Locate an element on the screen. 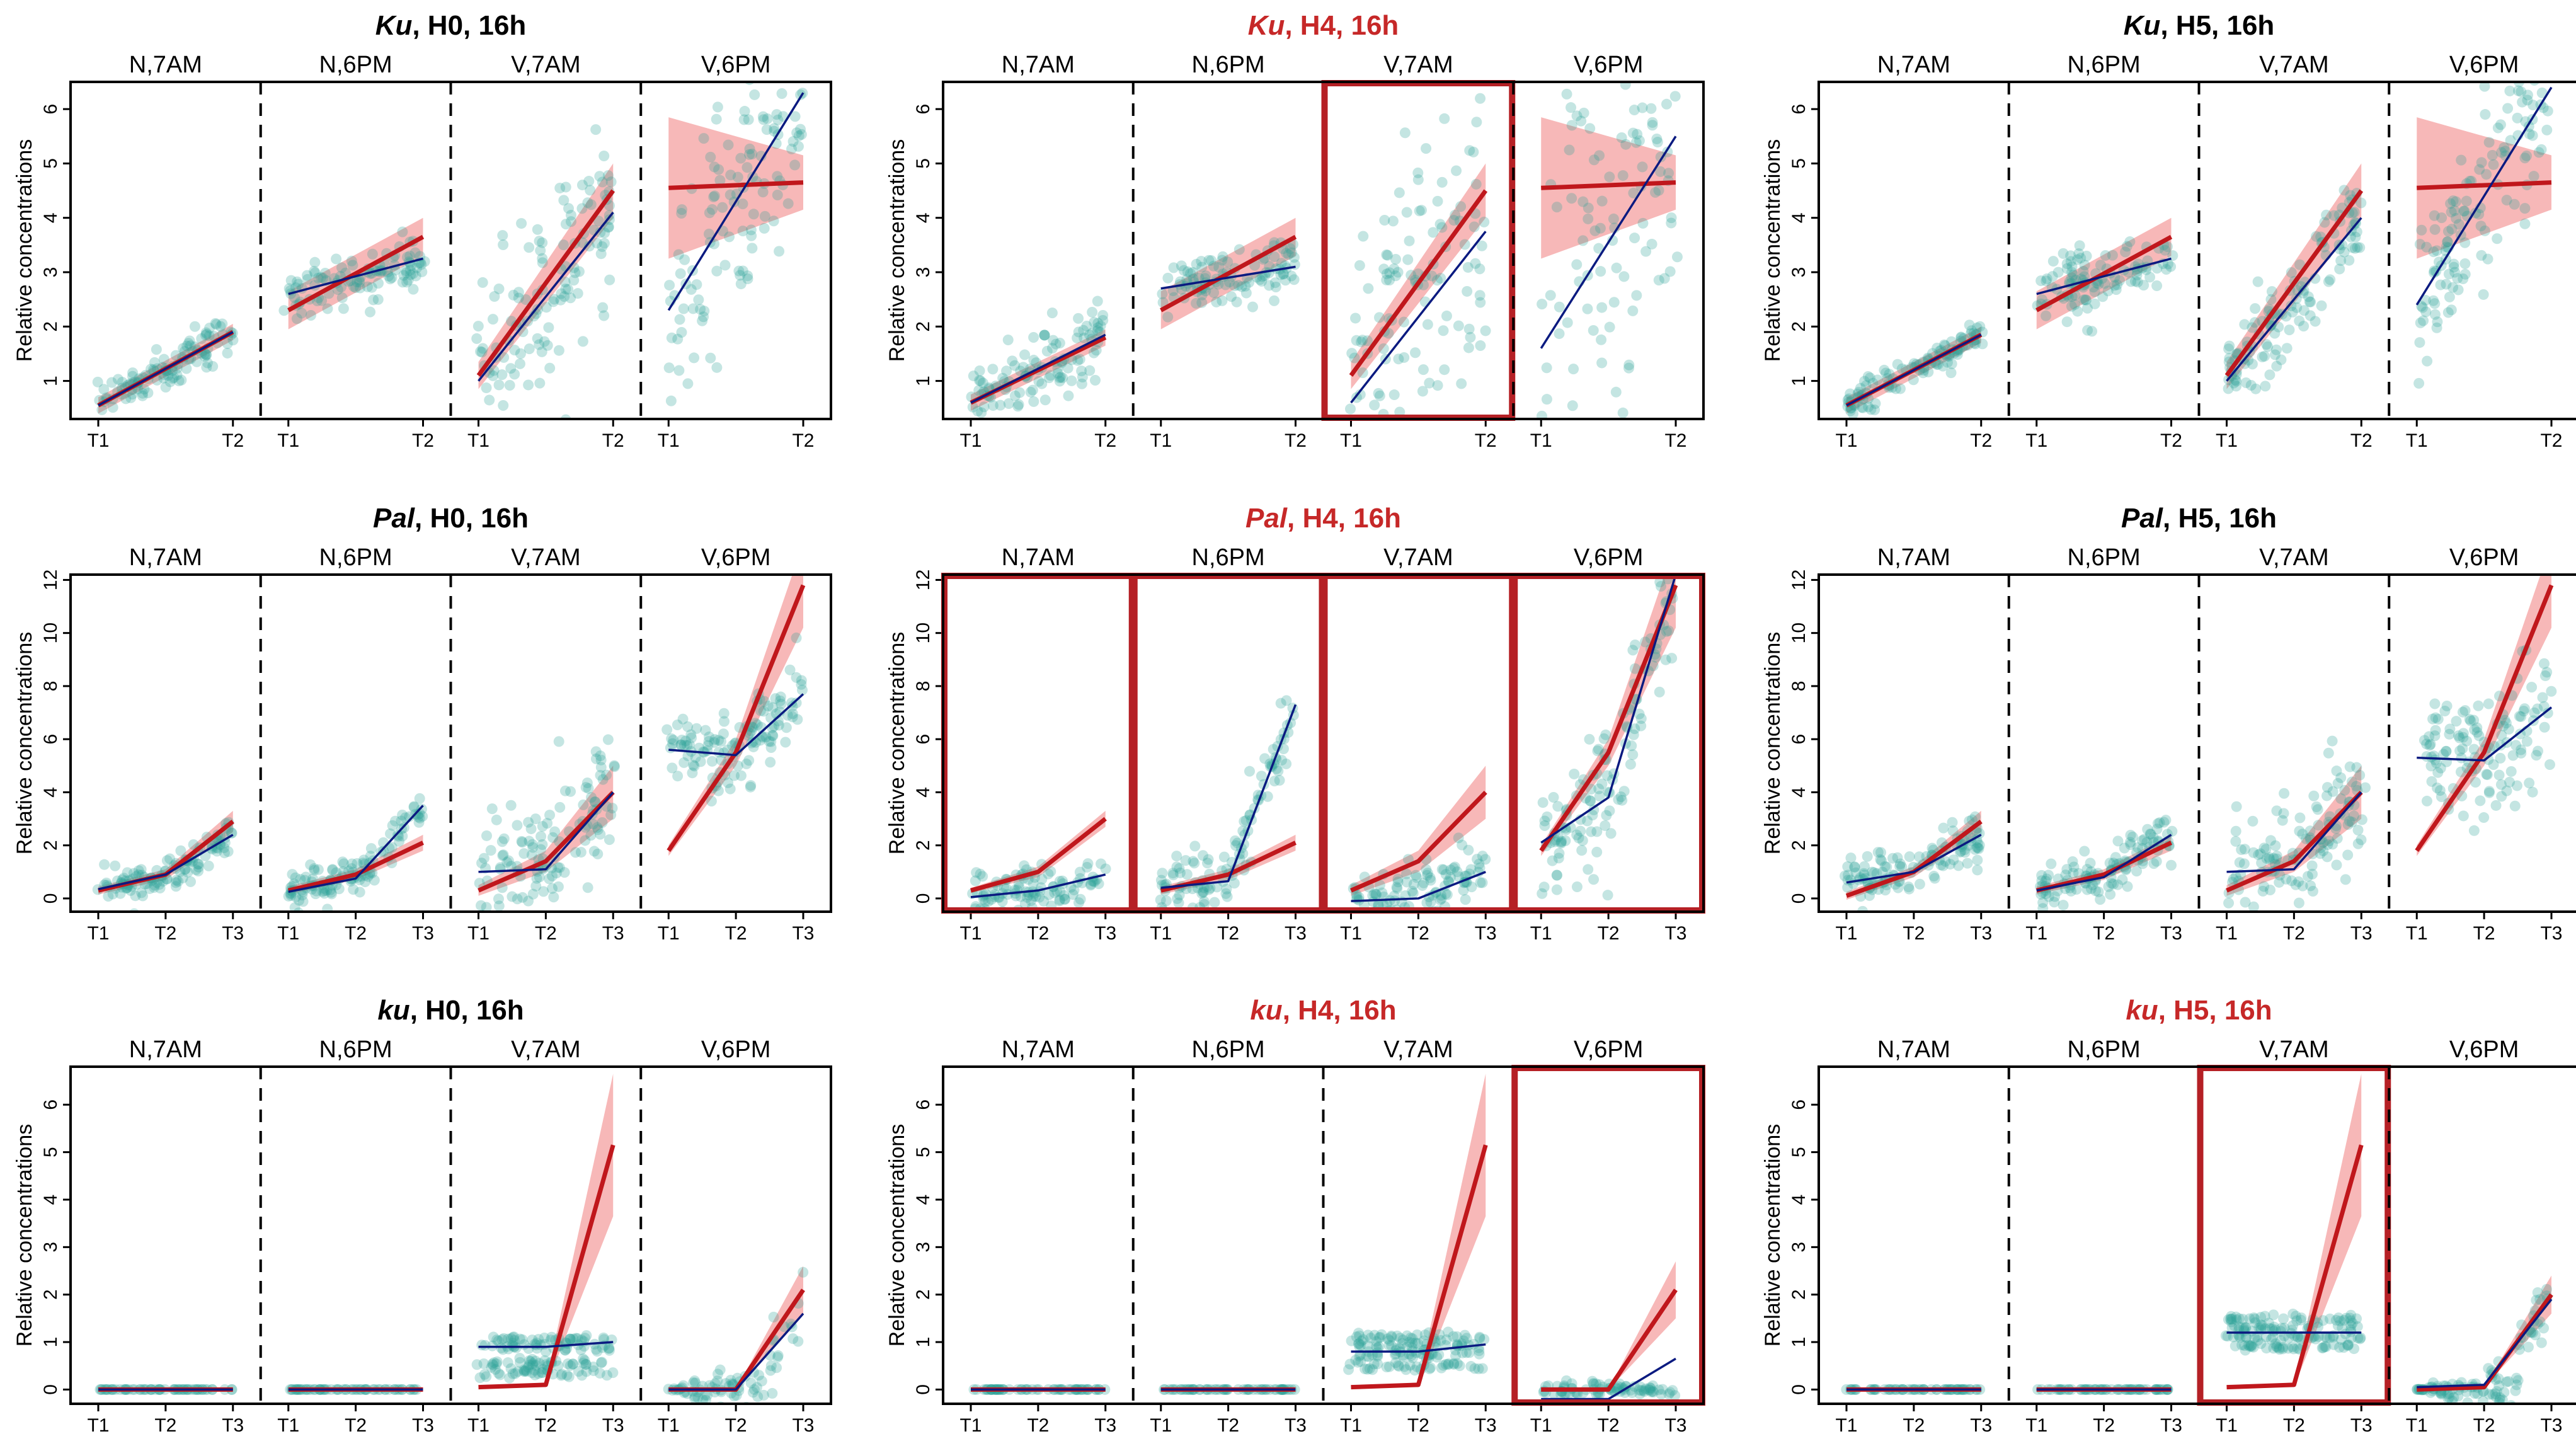 The height and width of the screenshot is (1446, 2576). y-tick-label: 3 is located at coordinates (1799, 1247).